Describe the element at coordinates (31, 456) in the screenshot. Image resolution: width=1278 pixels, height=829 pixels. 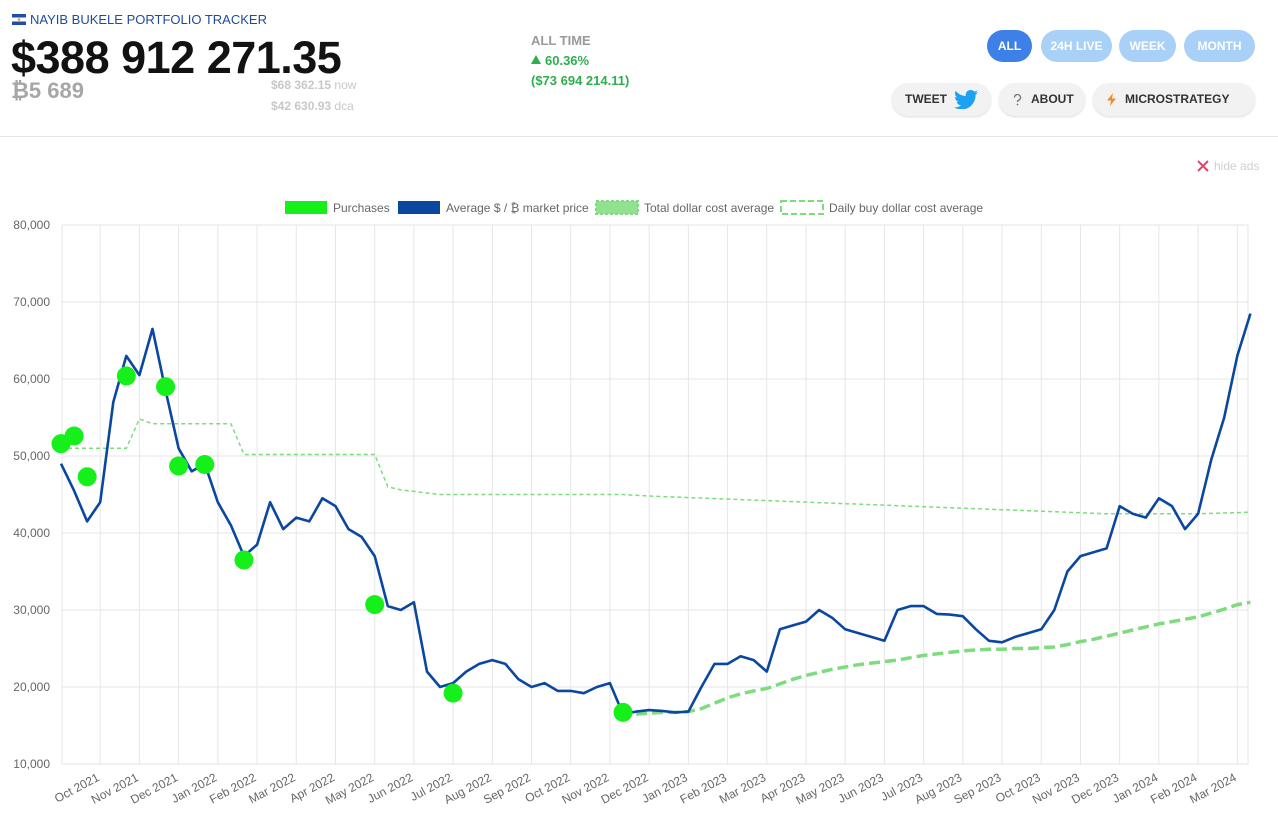
I see `y-tick-label: 50,000` at that location.